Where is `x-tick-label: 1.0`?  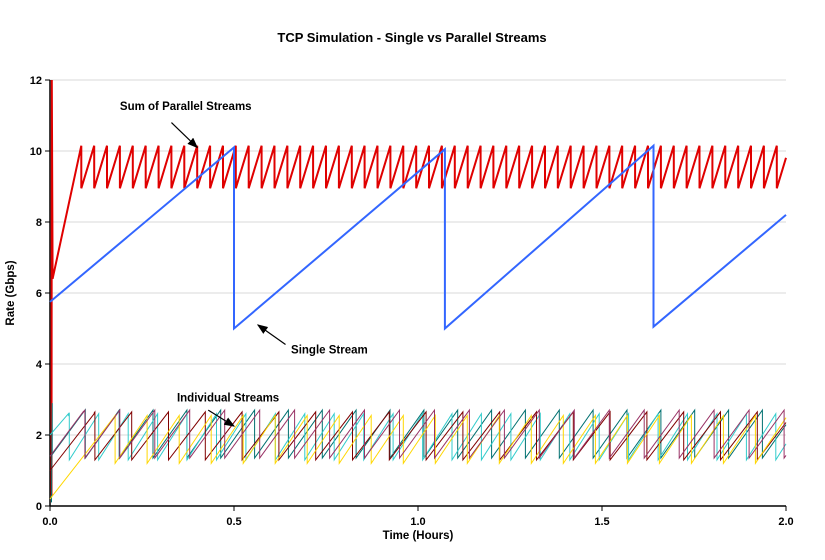 x-tick-label: 1.0 is located at coordinates (417, 522).